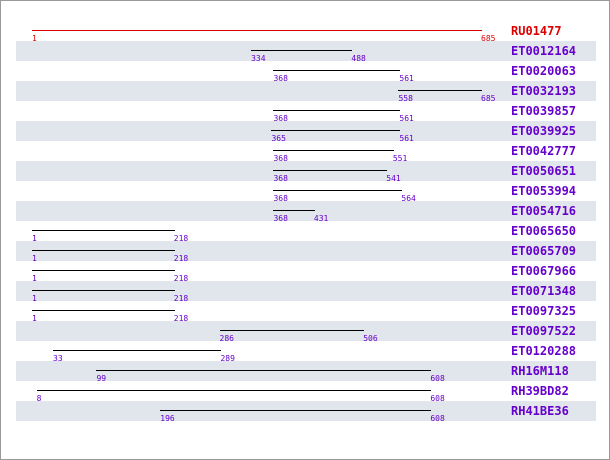 The width and height of the screenshot is (610, 460). Describe the element at coordinates (544, 151) in the screenshot. I see `alignment-name-link: ET0042777` at that location.